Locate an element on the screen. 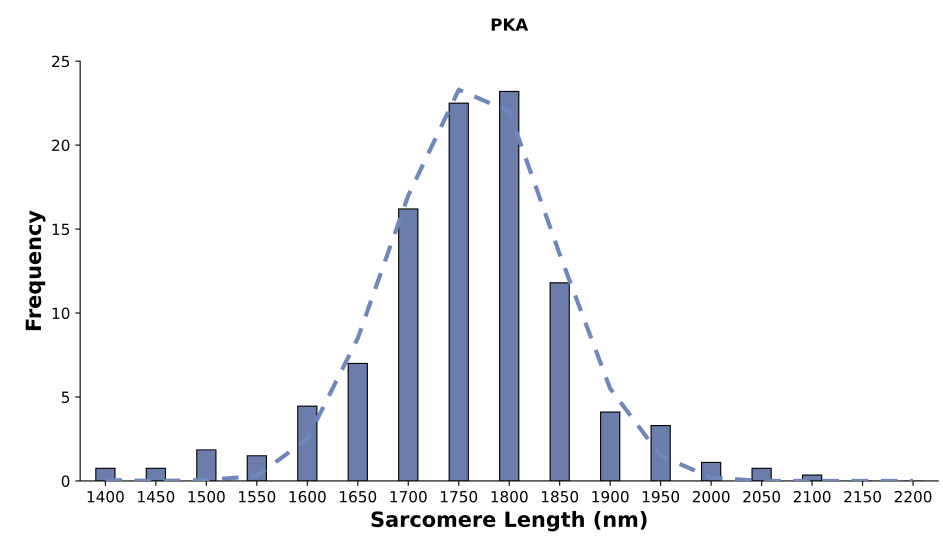 The height and width of the screenshot is (556, 943). x-tick-label: 1950 is located at coordinates (661, 496).